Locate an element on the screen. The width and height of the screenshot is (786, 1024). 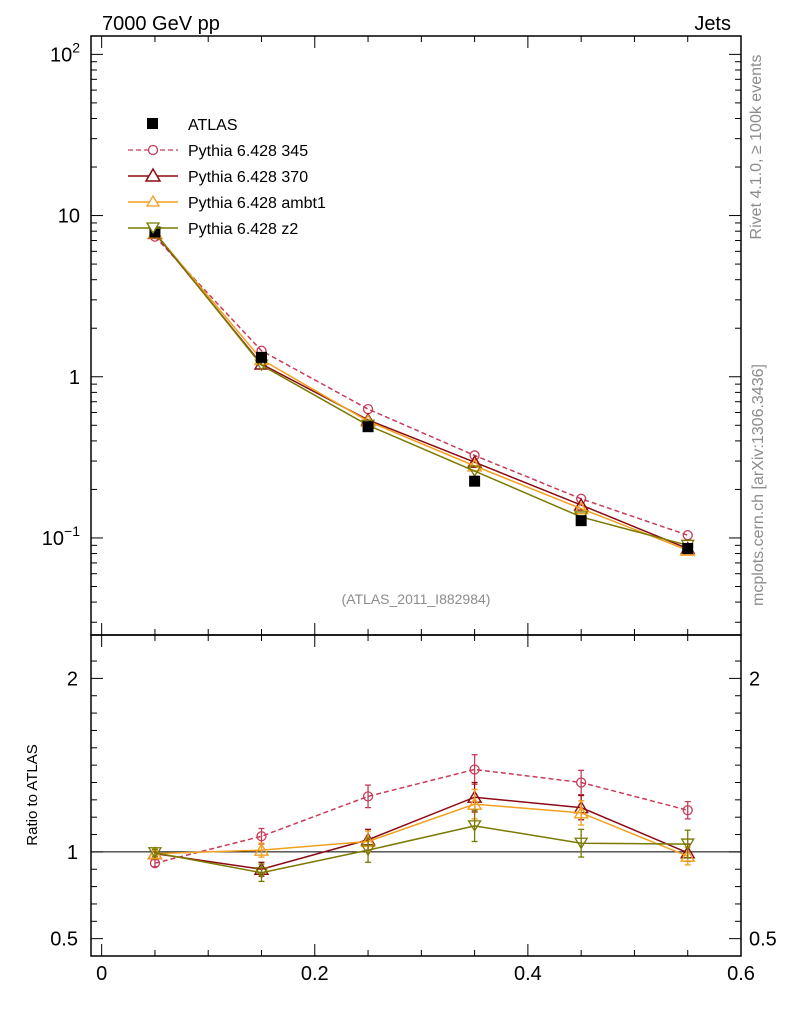
xtick-label: 0.4 is located at coordinates (528, 974).